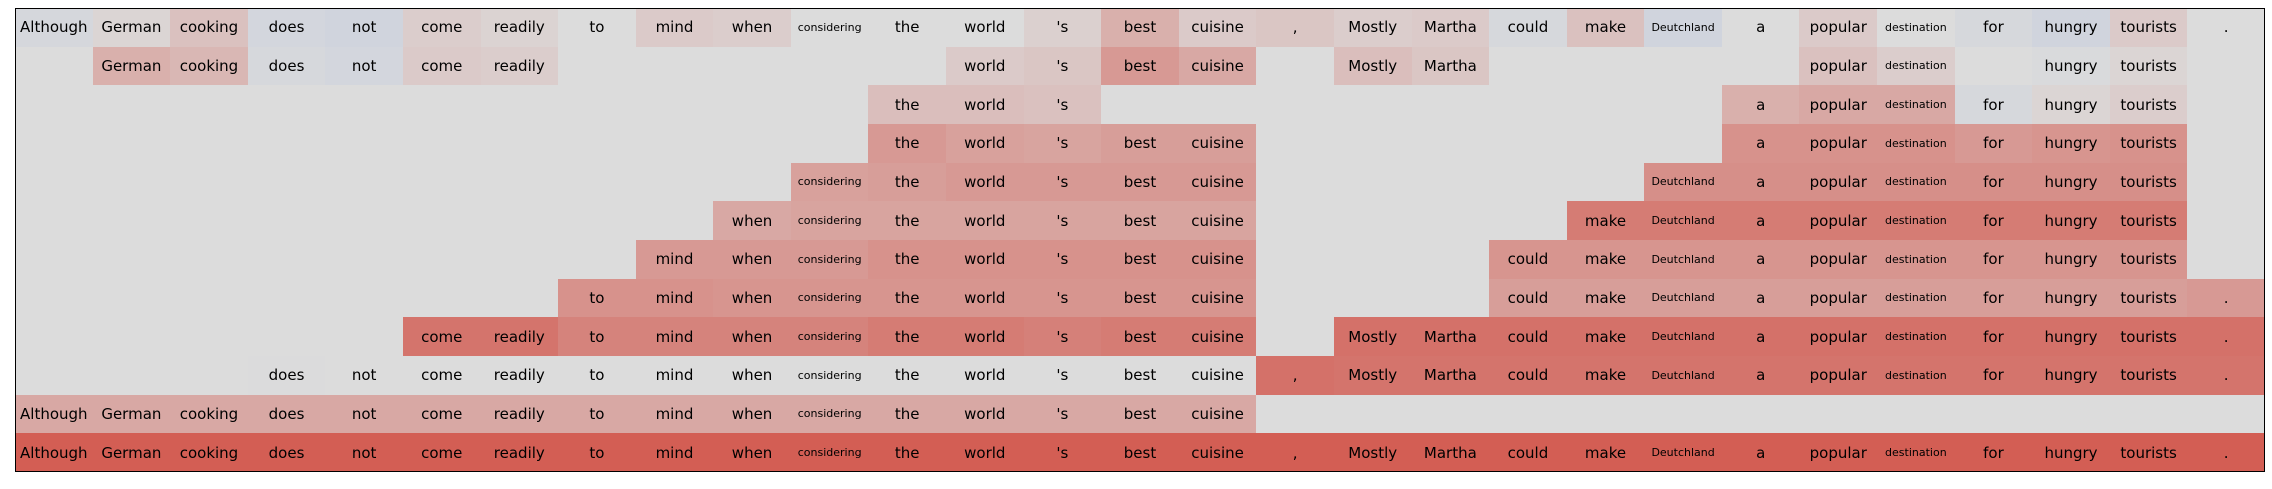 The height and width of the screenshot is (489, 2272). Describe the element at coordinates (1605, 259) in the screenshot. I see `heatmap-cell: make` at that location.